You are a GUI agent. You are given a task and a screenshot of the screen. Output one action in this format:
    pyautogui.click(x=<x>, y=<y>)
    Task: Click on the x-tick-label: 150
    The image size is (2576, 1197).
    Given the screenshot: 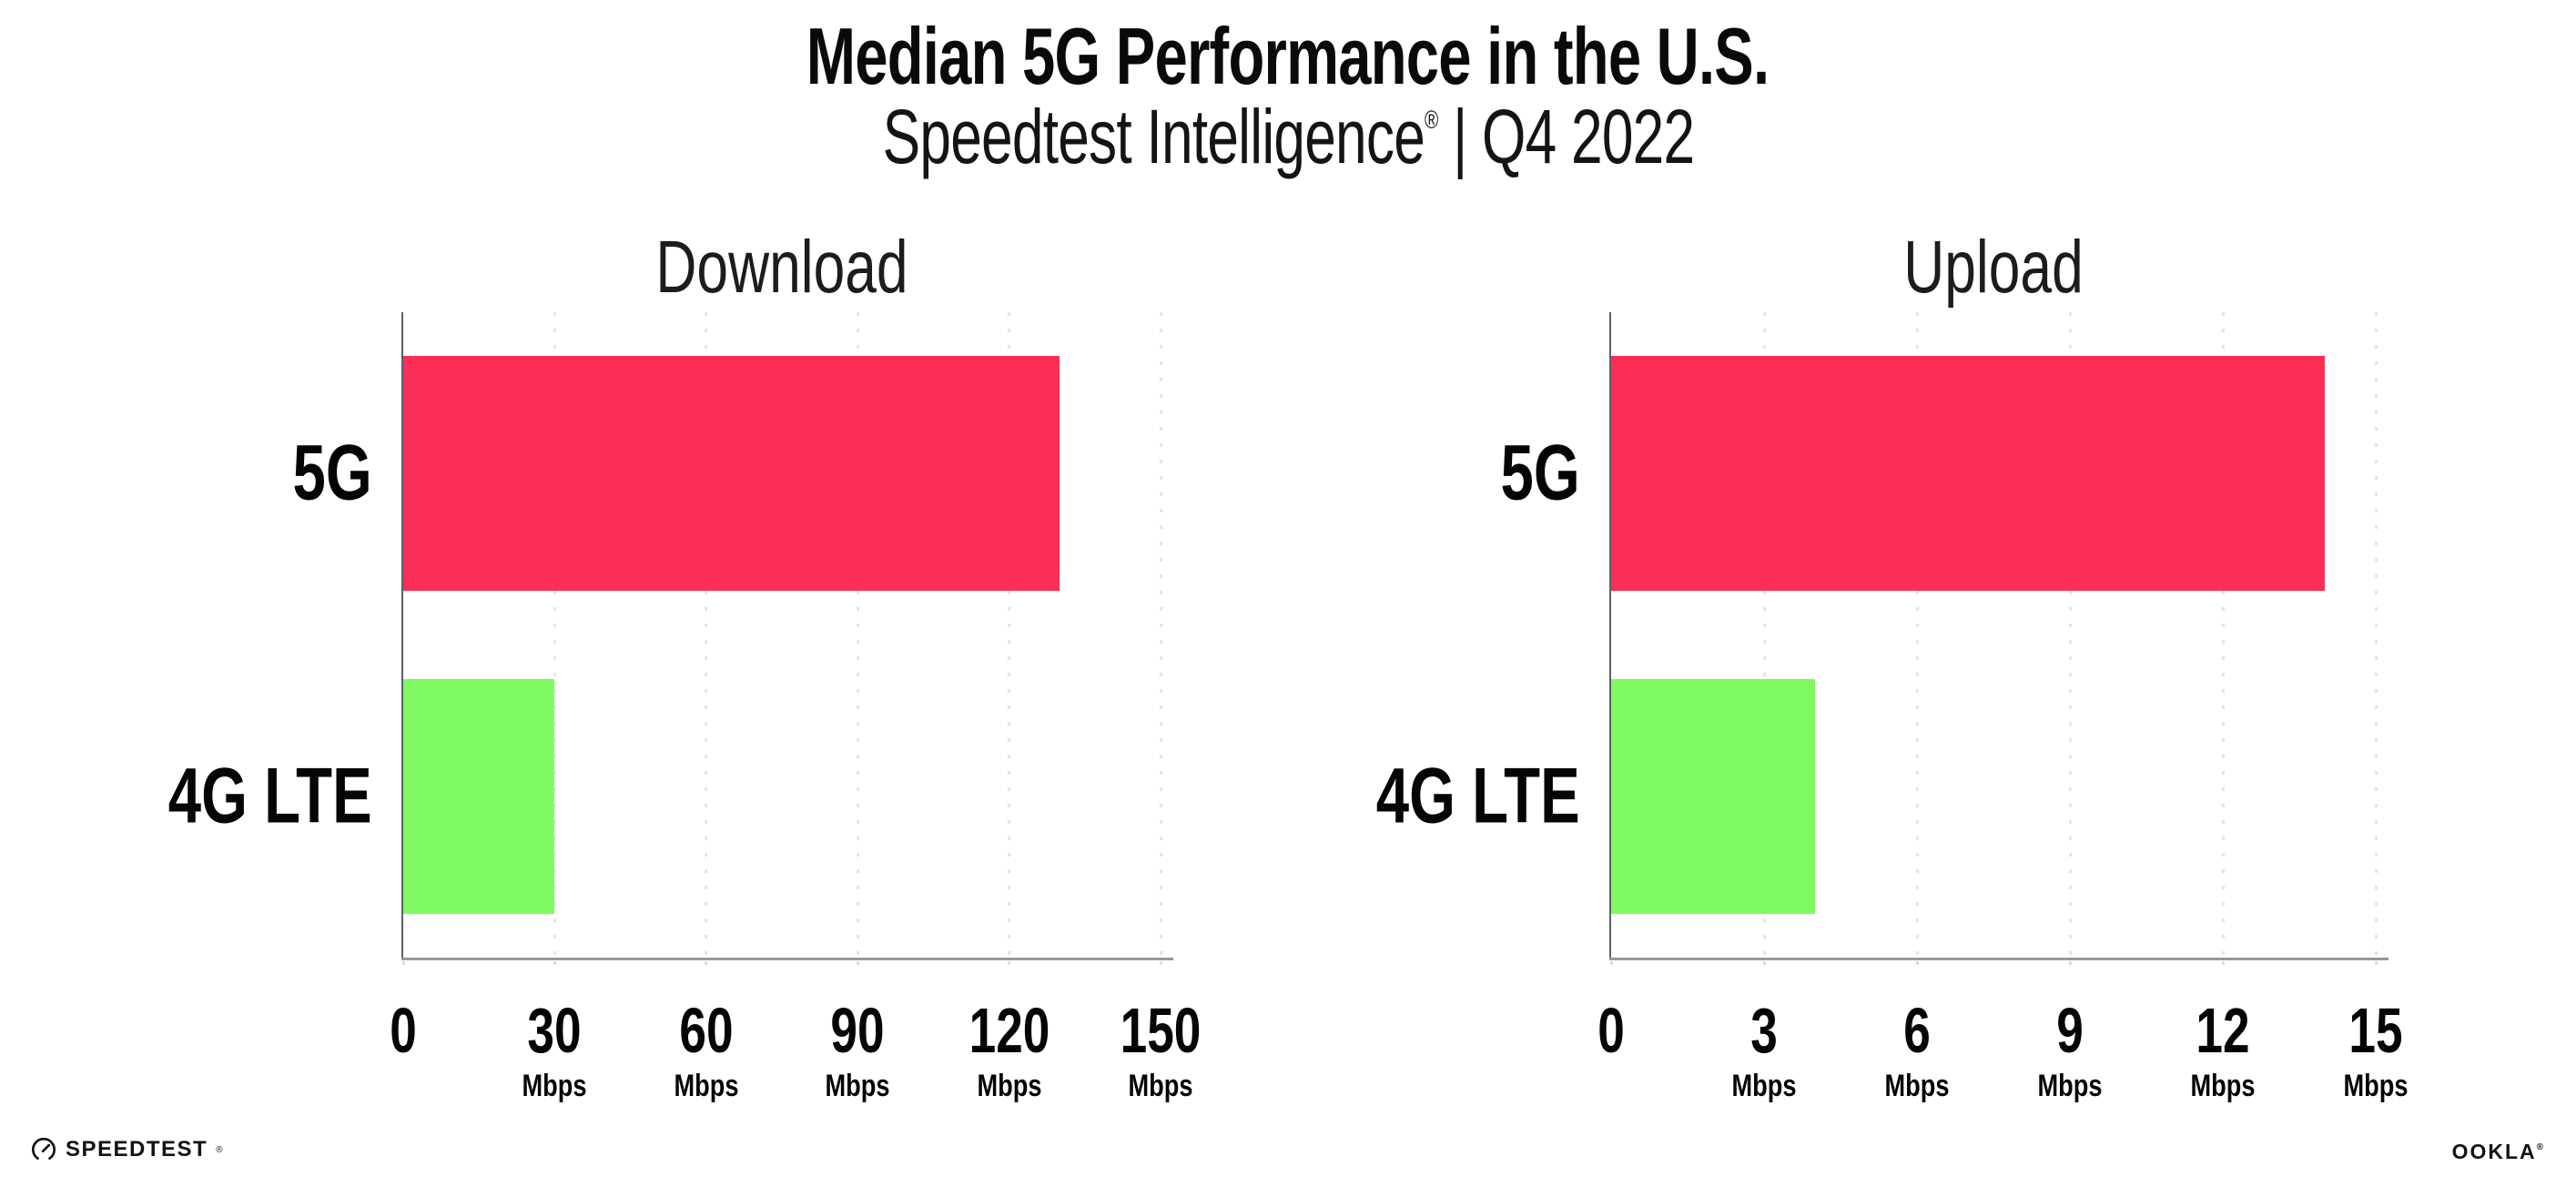 What is the action you would take?
    pyautogui.click(x=1161, y=1030)
    